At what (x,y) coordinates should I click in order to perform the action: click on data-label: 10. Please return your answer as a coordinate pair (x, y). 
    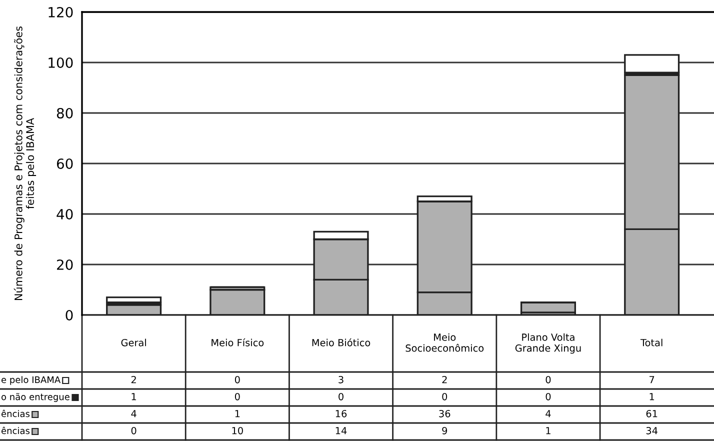
    Looking at the image, I should click on (237, 430).